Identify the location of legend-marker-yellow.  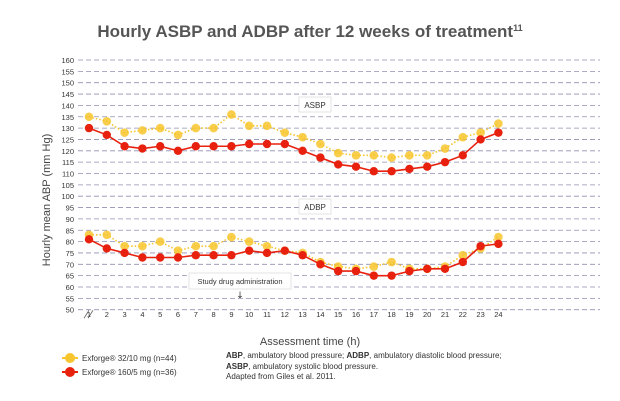
(70, 358).